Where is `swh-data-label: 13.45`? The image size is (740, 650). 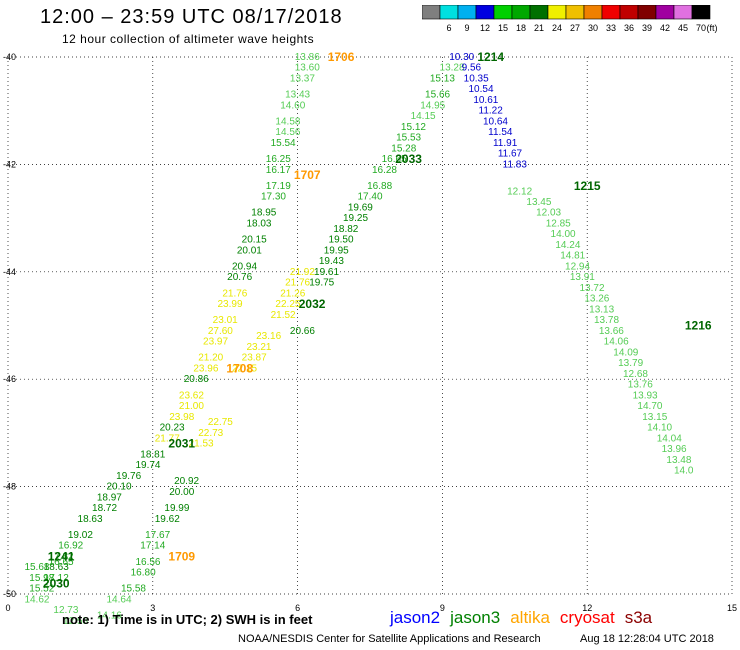 swh-data-label: 13.45 is located at coordinates (538, 202).